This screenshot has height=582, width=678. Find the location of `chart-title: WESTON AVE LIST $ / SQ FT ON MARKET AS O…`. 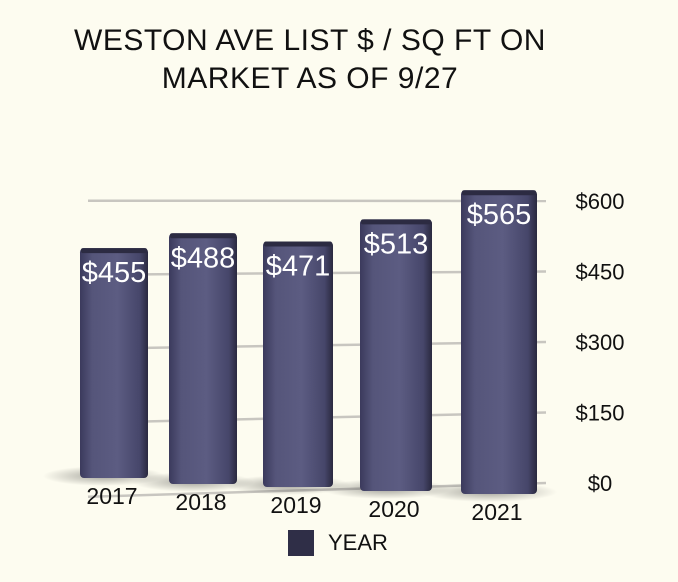

chart-title: WESTON AVE LIST $ / SQ FT ON MARKET AS O… is located at coordinates (310, 60).